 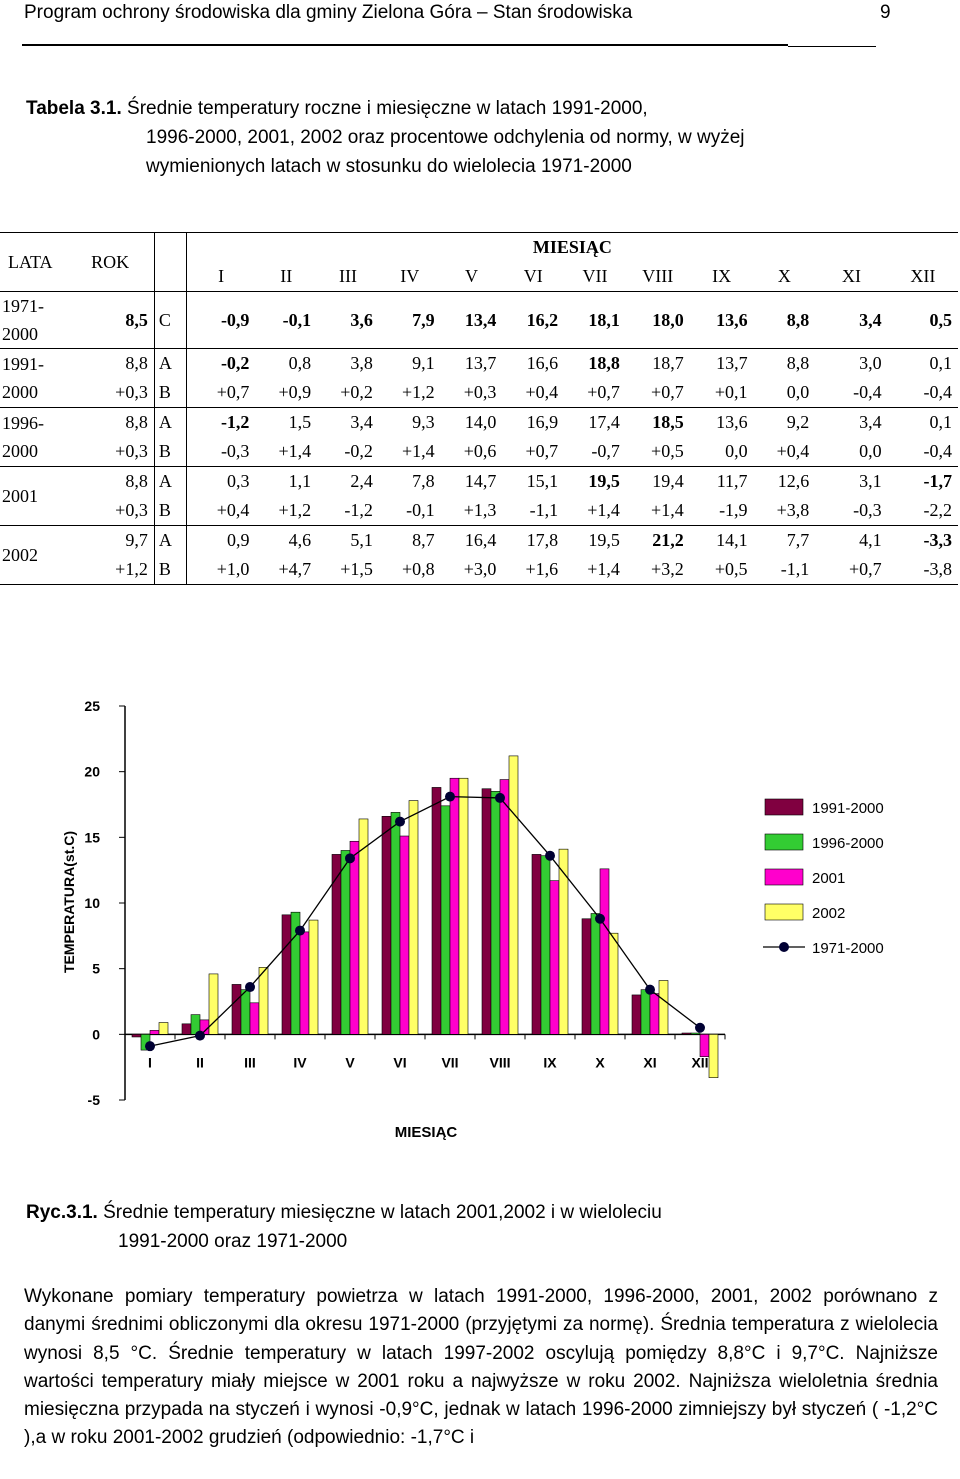 I want to click on value-cell: +0,6, so click(x=480, y=451).